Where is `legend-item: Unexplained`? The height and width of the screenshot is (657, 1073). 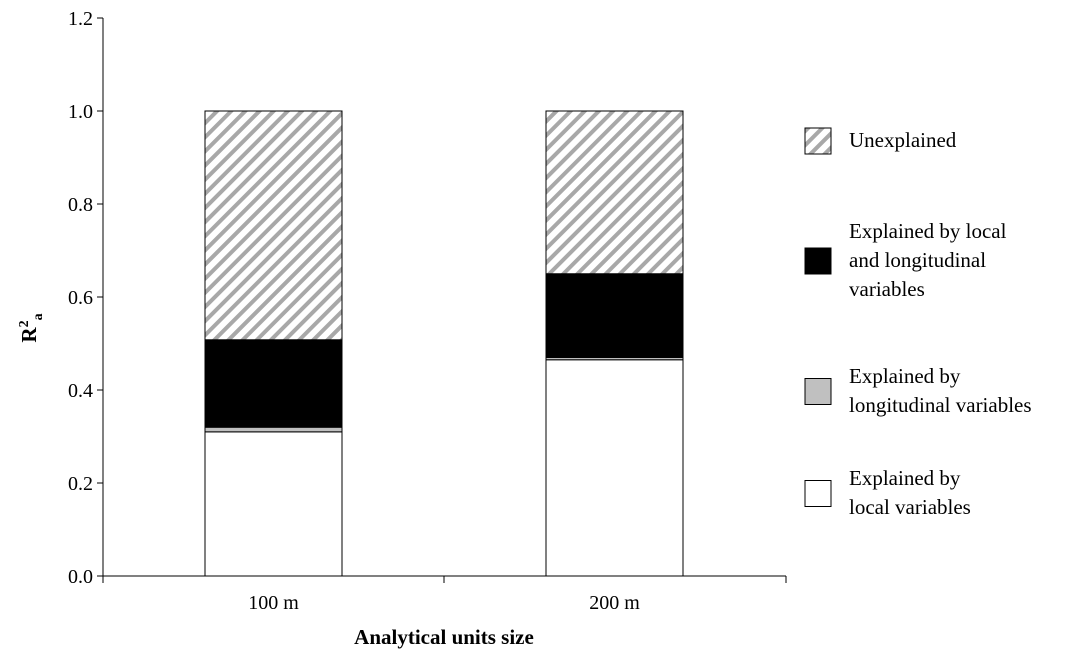 legend-item: Unexplained is located at coordinates (880, 141).